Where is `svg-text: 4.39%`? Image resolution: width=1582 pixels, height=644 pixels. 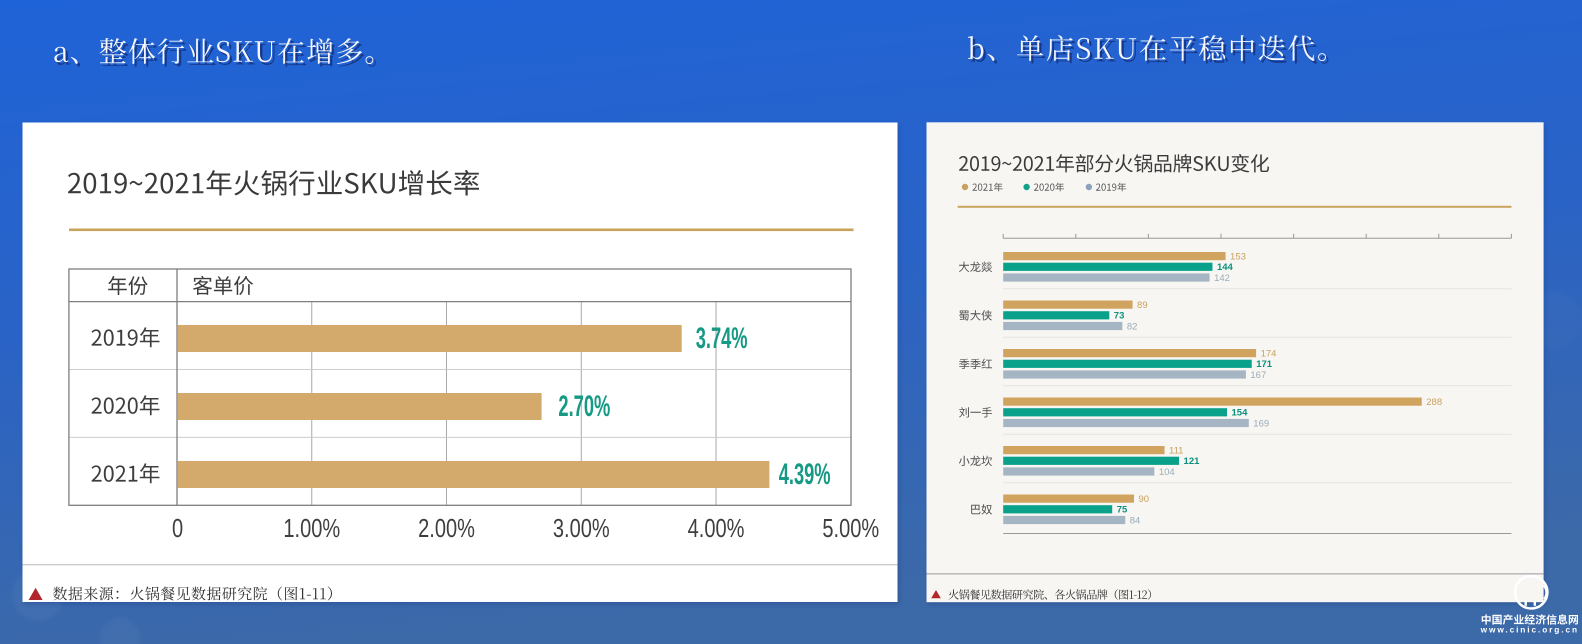
svg-text: 4.39% is located at coordinates (805, 474).